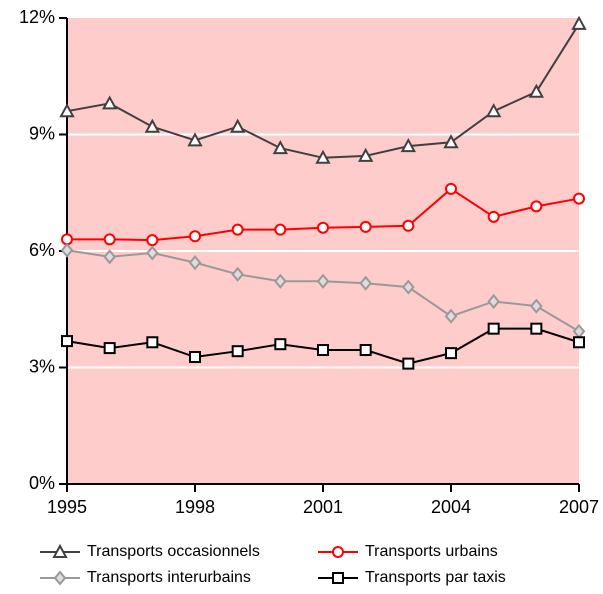 Image resolution: width=603 pixels, height=594 pixels. I want to click on y-tick-label: 6%, so click(42, 250).